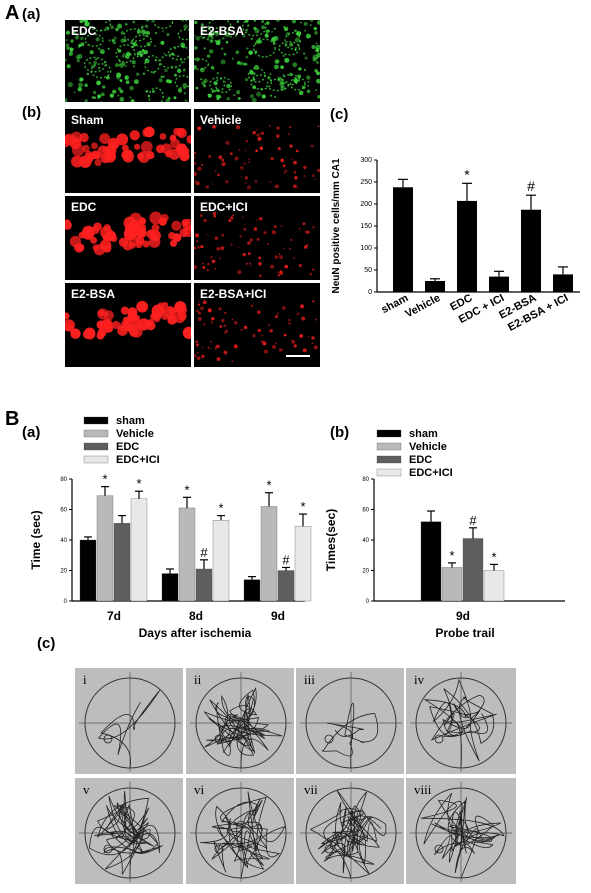  Describe the element at coordinates (419, 679) in the screenshot. I see `swim-path-label: iv` at that location.